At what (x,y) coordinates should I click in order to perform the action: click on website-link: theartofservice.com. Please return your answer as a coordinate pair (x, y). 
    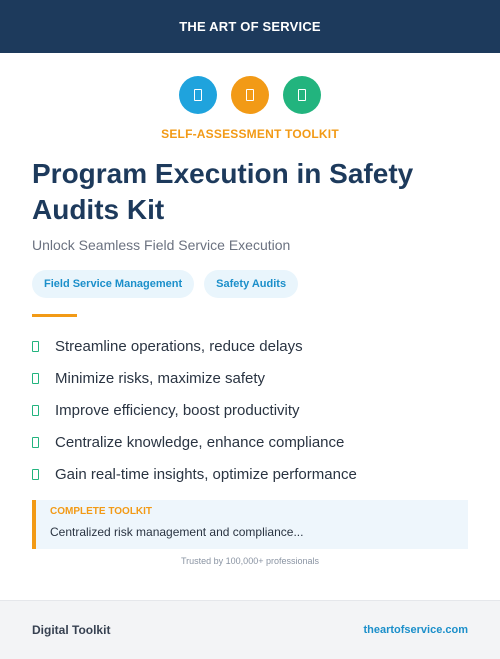
    Looking at the image, I should click on (415, 630).